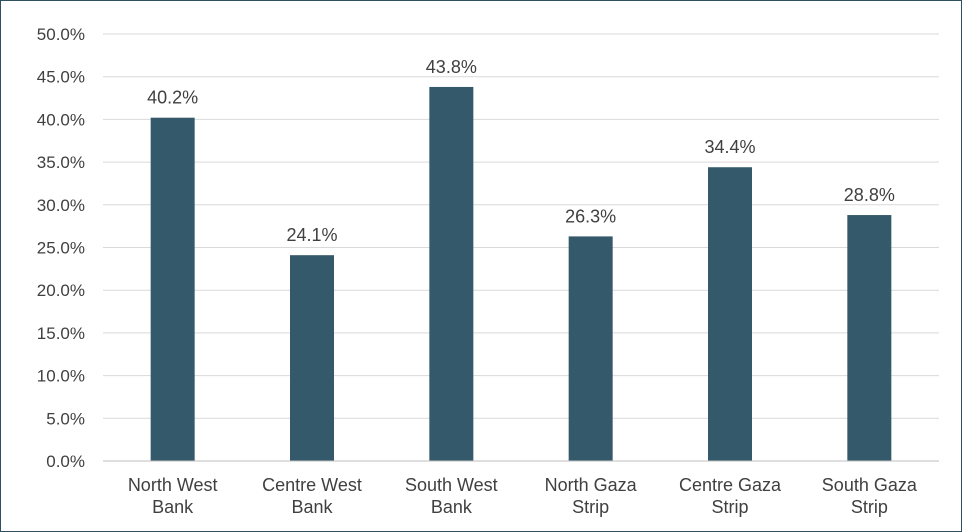  I want to click on data-label: 24.1%, so click(311, 235).